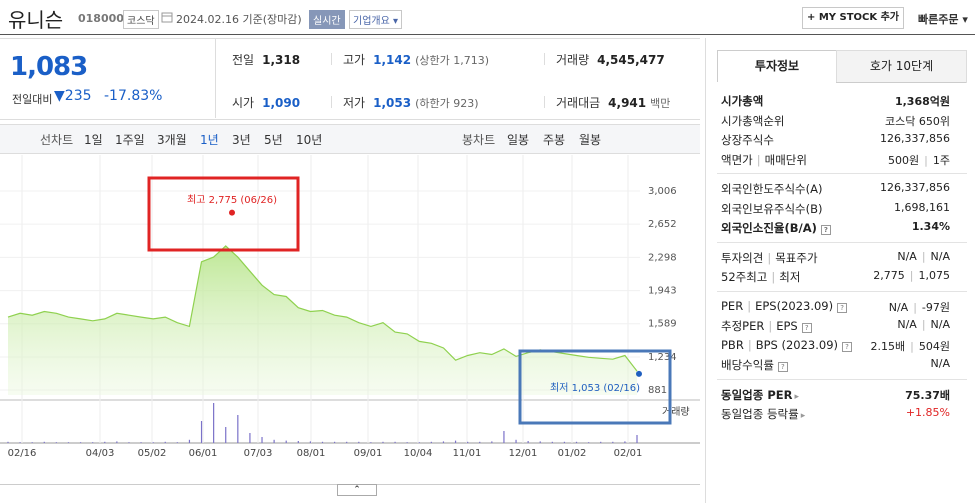 The image size is (975, 503). What do you see at coordinates (753, 120) in the screenshot?
I see `label: 시가총액순위` at bounding box center [753, 120].